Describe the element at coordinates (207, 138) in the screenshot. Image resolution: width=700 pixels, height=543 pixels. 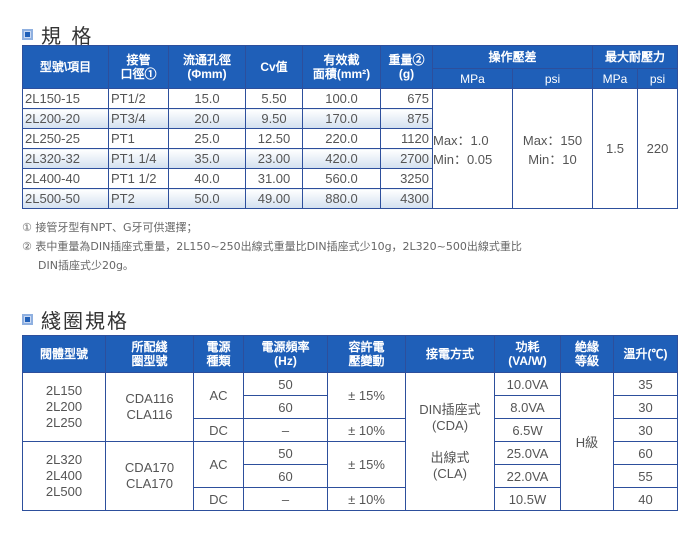
I see `orifice-cell: 25.0` at that location.